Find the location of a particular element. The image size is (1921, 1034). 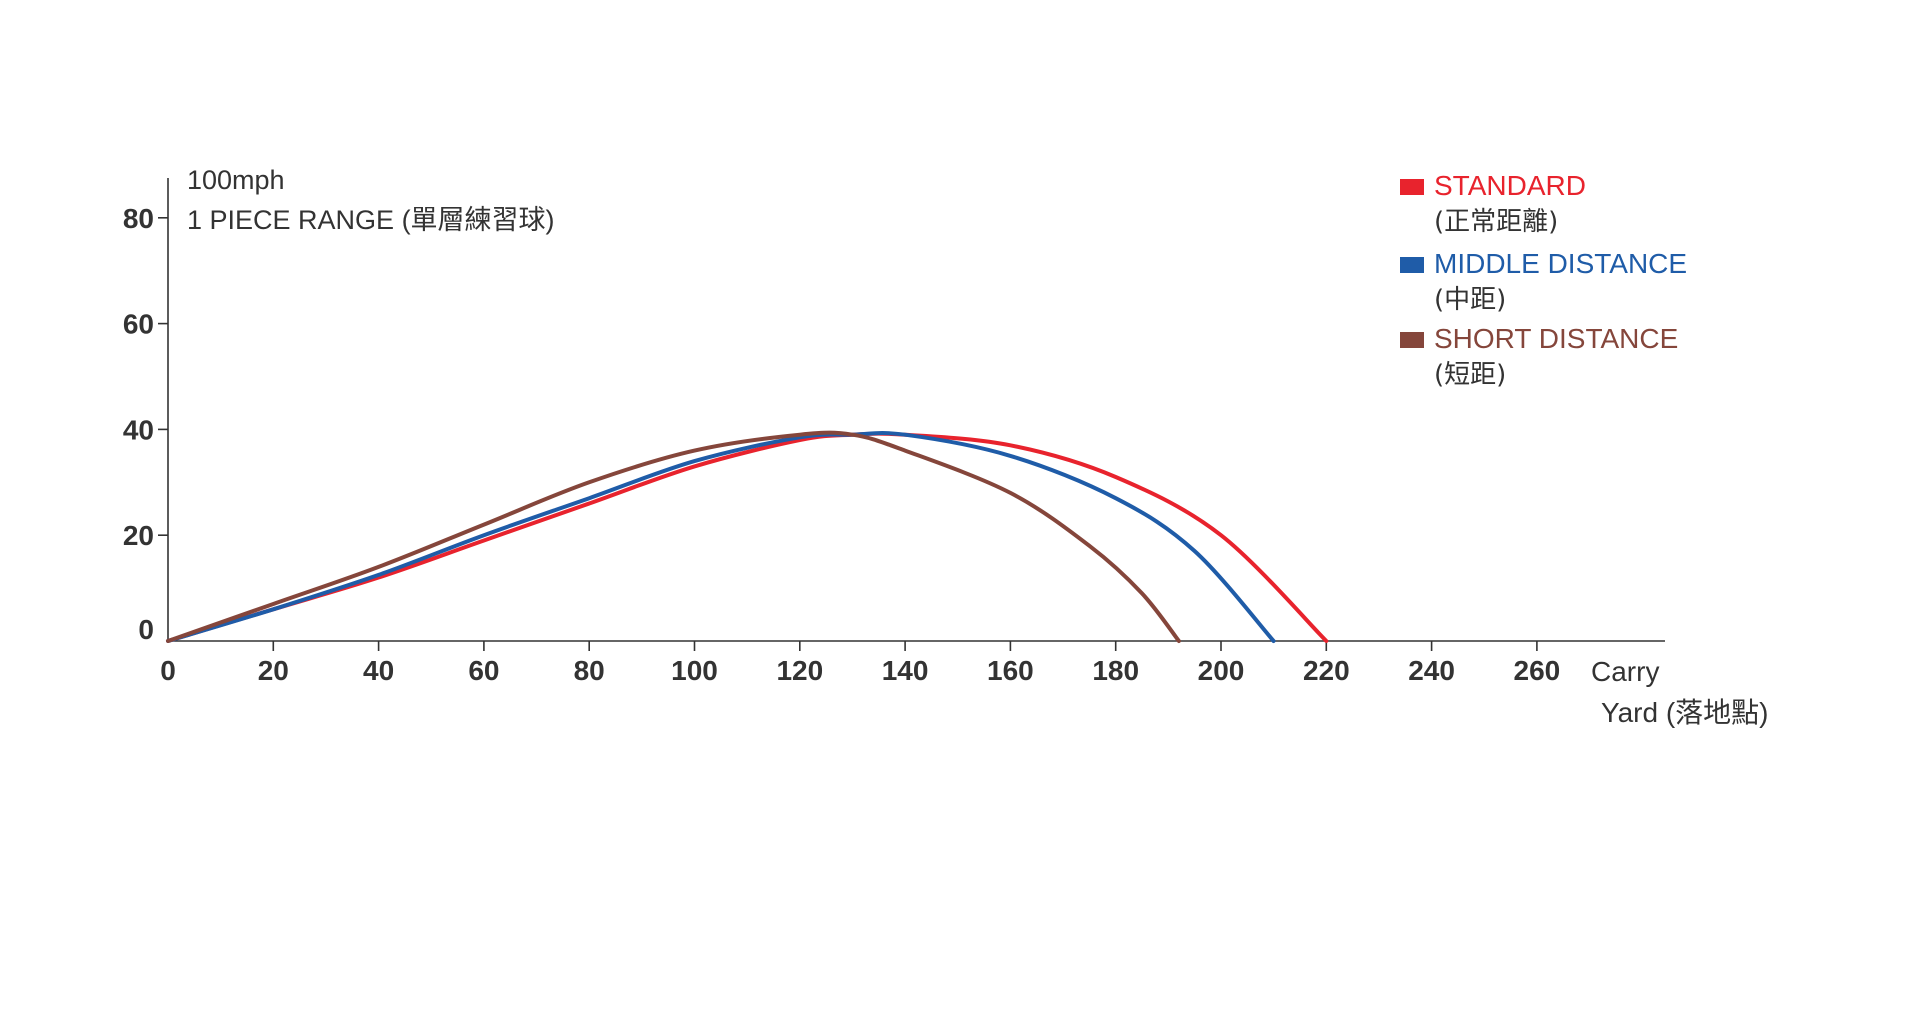

x-tick-label: 220 is located at coordinates (1326, 670).